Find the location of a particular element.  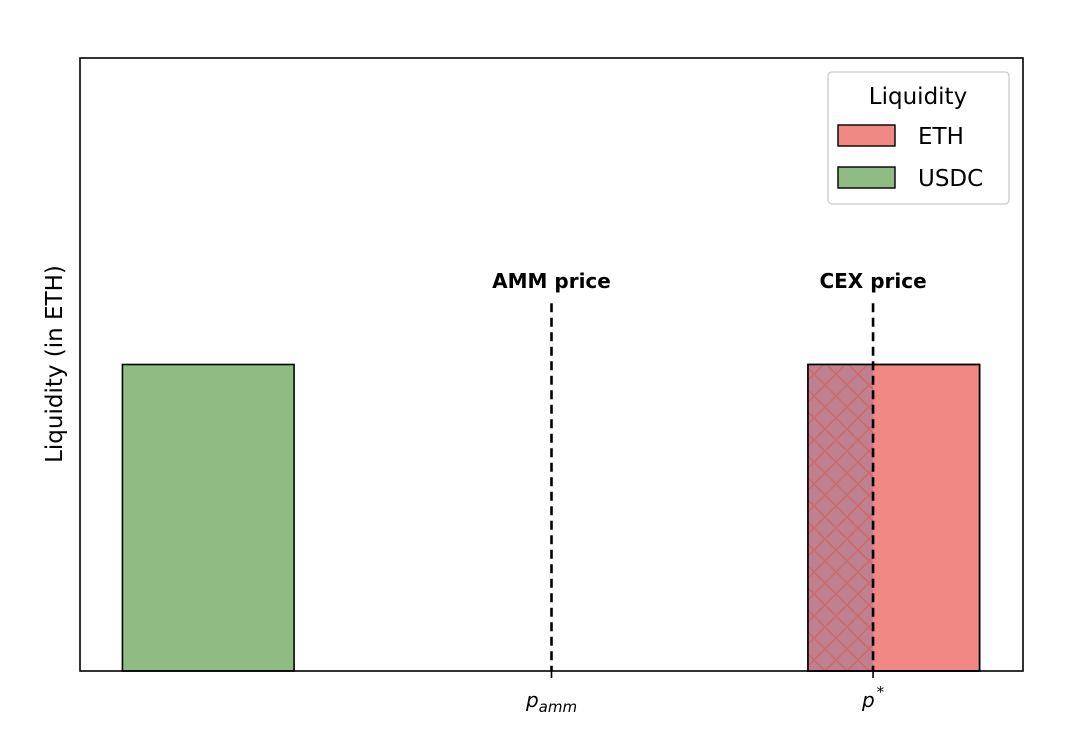

reference-label-cex-price: CEX price is located at coordinates (872, 281).